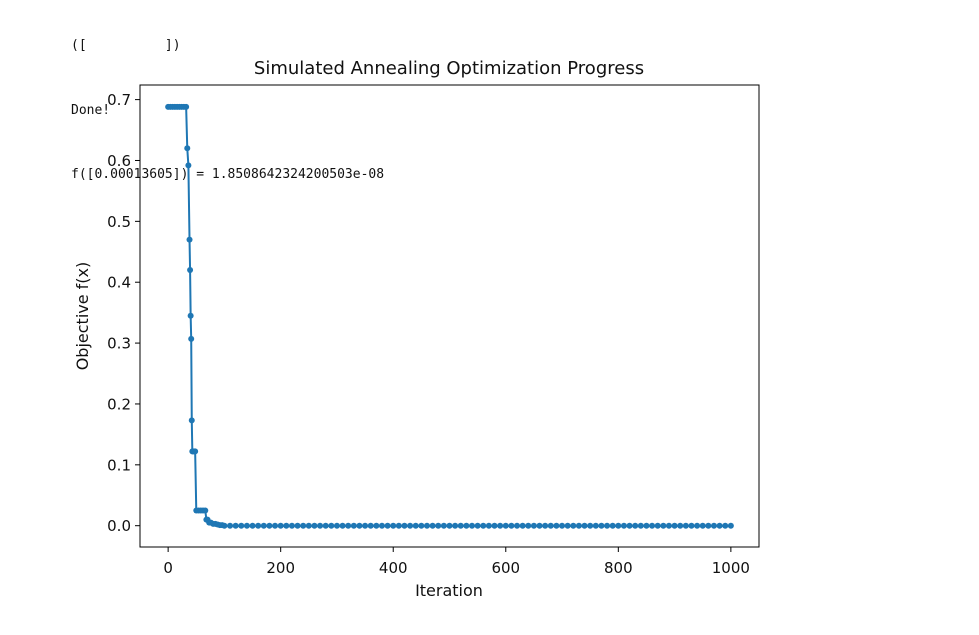  What do you see at coordinates (119, 465) in the screenshot?
I see `y-tick-label: 0.1` at bounding box center [119, 465].